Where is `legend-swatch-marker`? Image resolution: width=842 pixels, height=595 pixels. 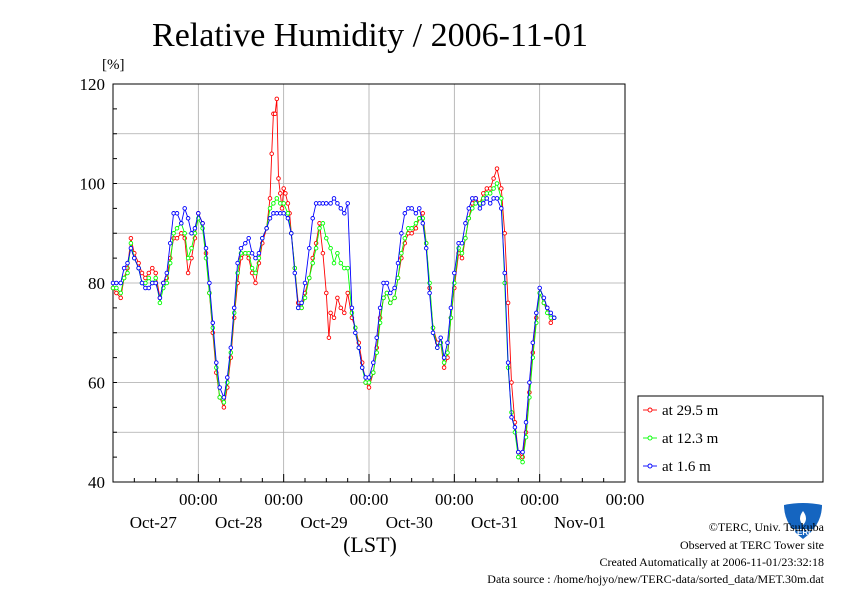 legend-swatch-marker is located at coordinates (650, 466).